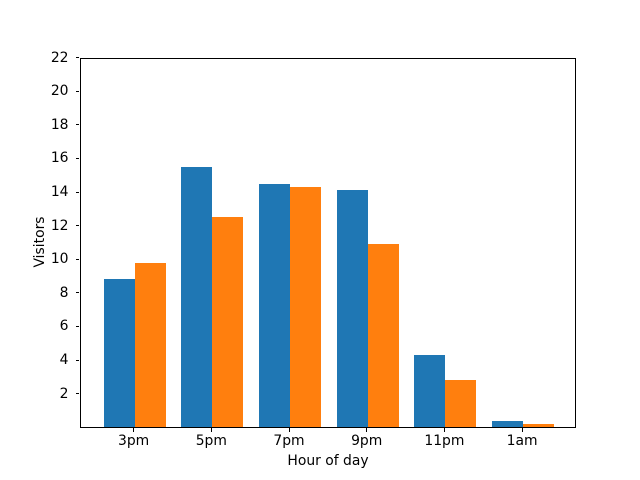  I want to click on x-tick-label-7pm: 7pm, so click(289, 440).